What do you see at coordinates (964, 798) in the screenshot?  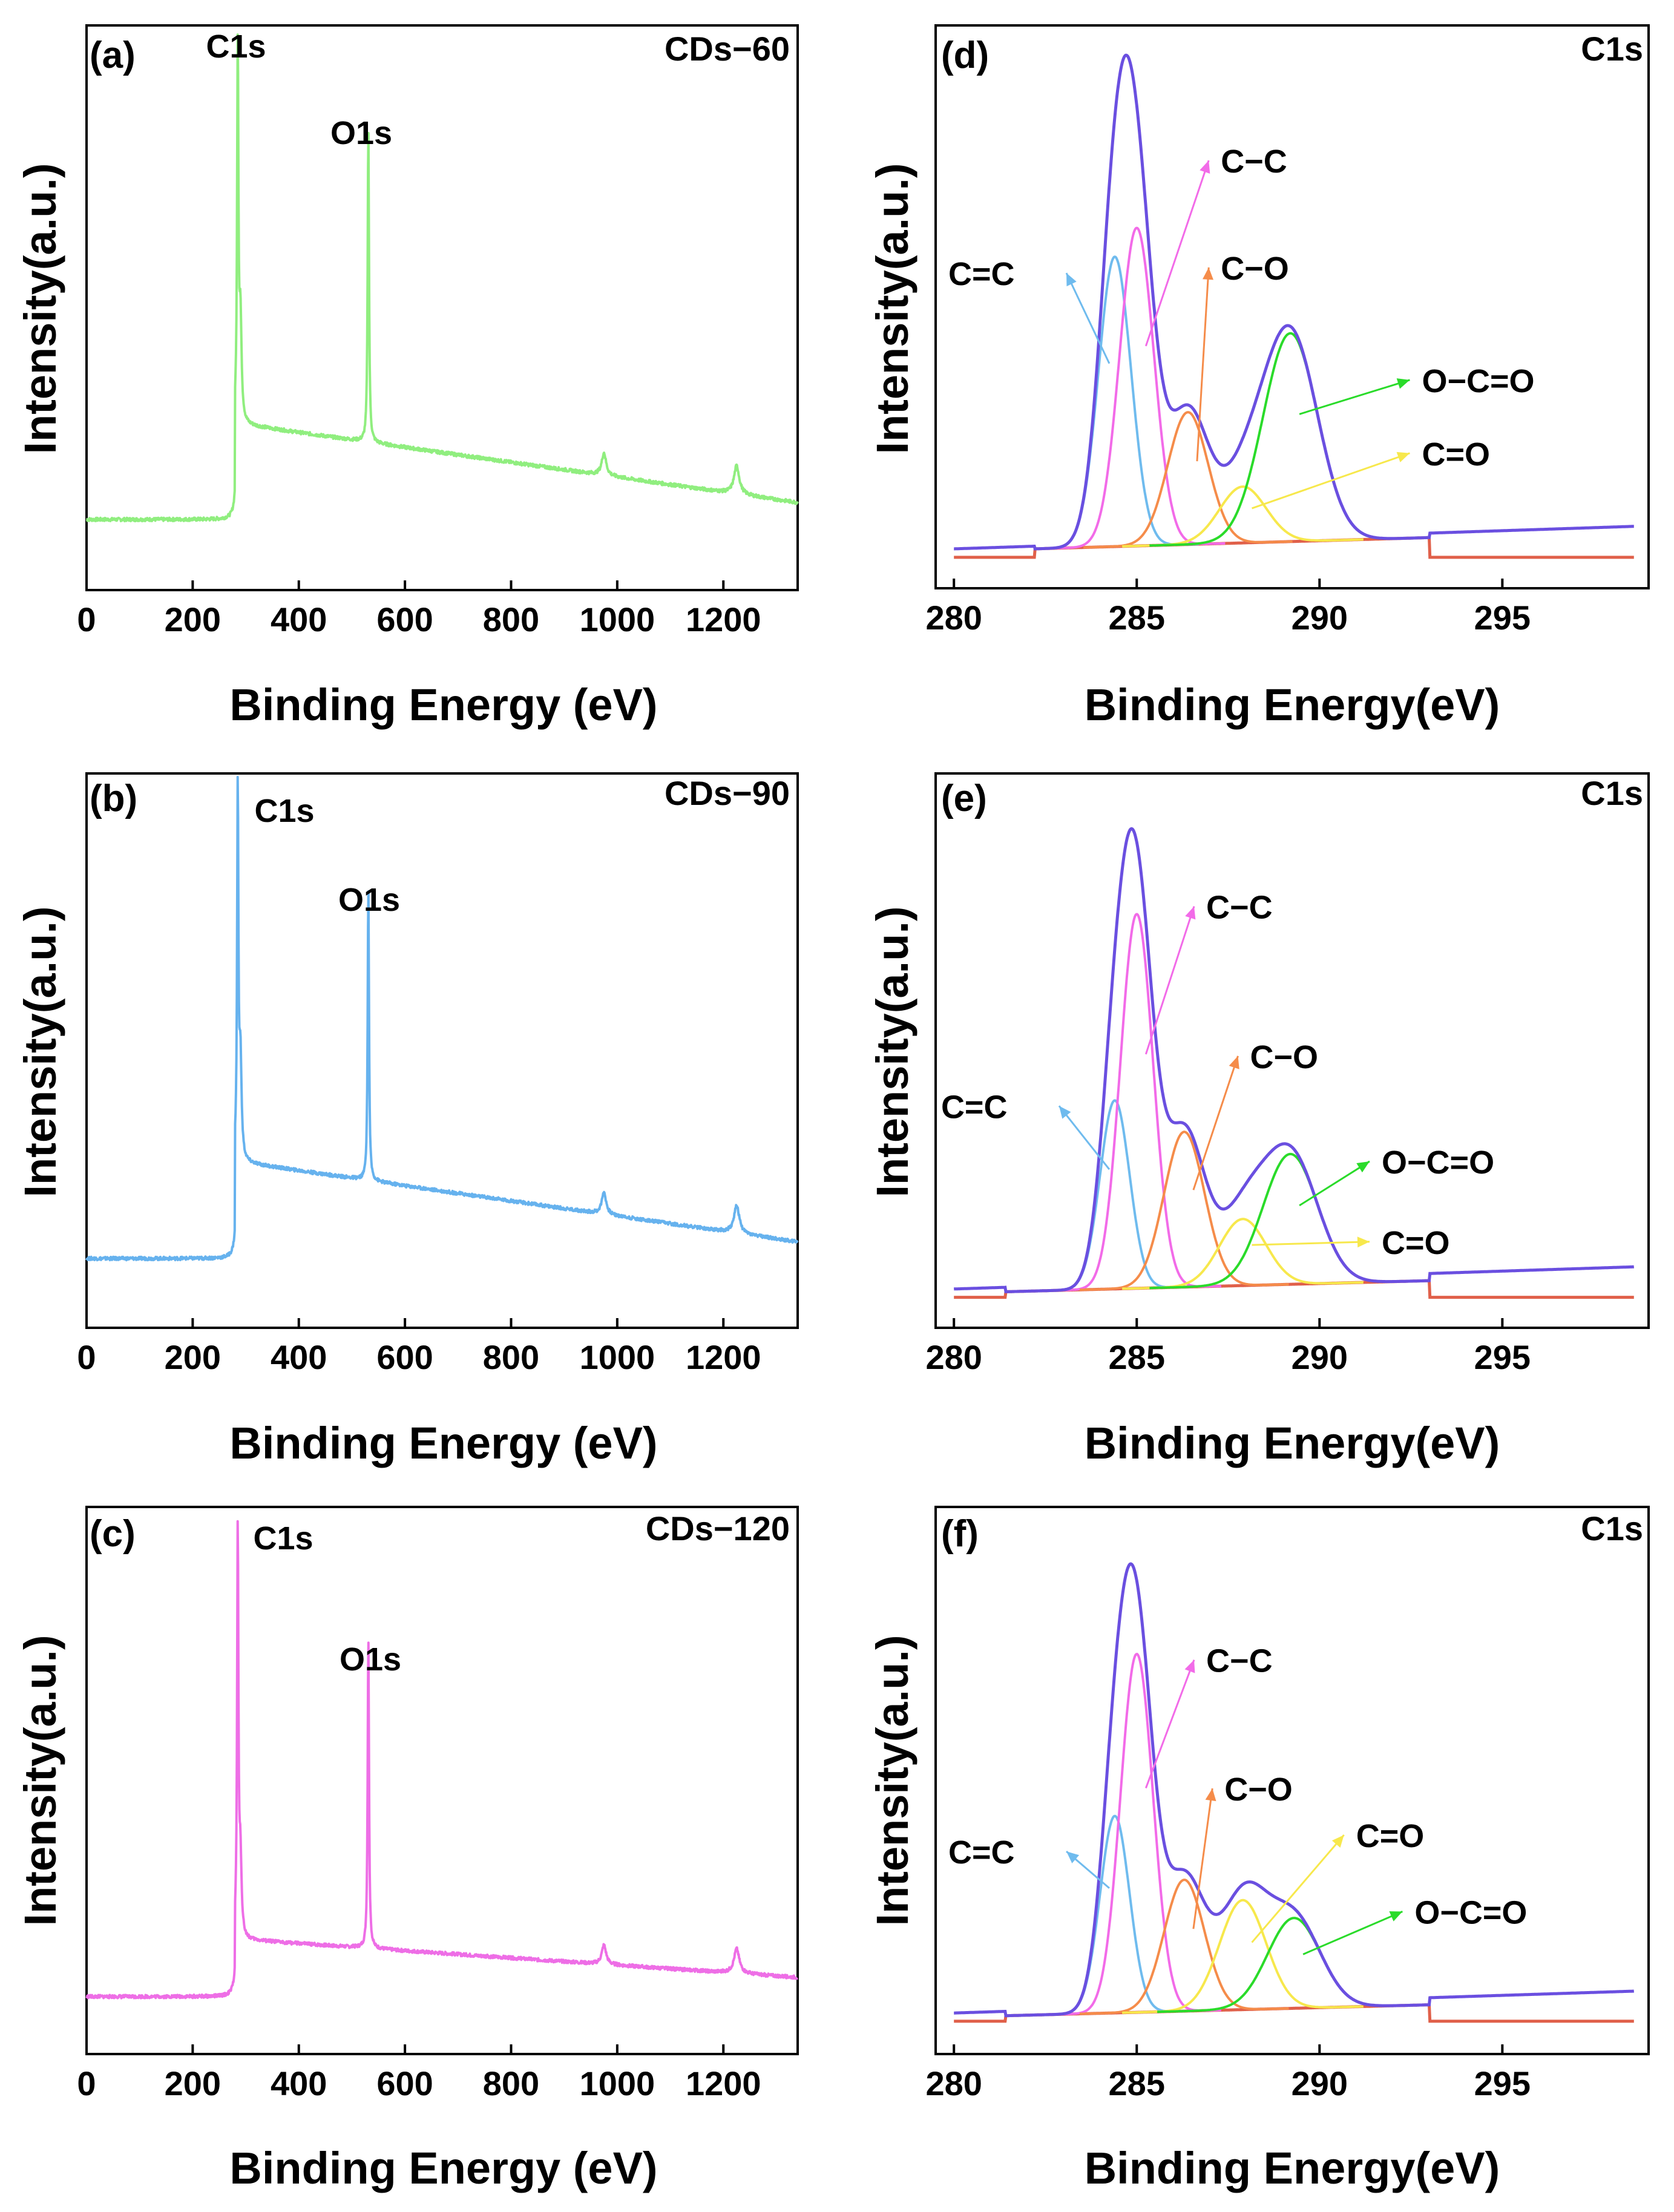 I see `panel-label: (e)` at bounding box center [964, 798].